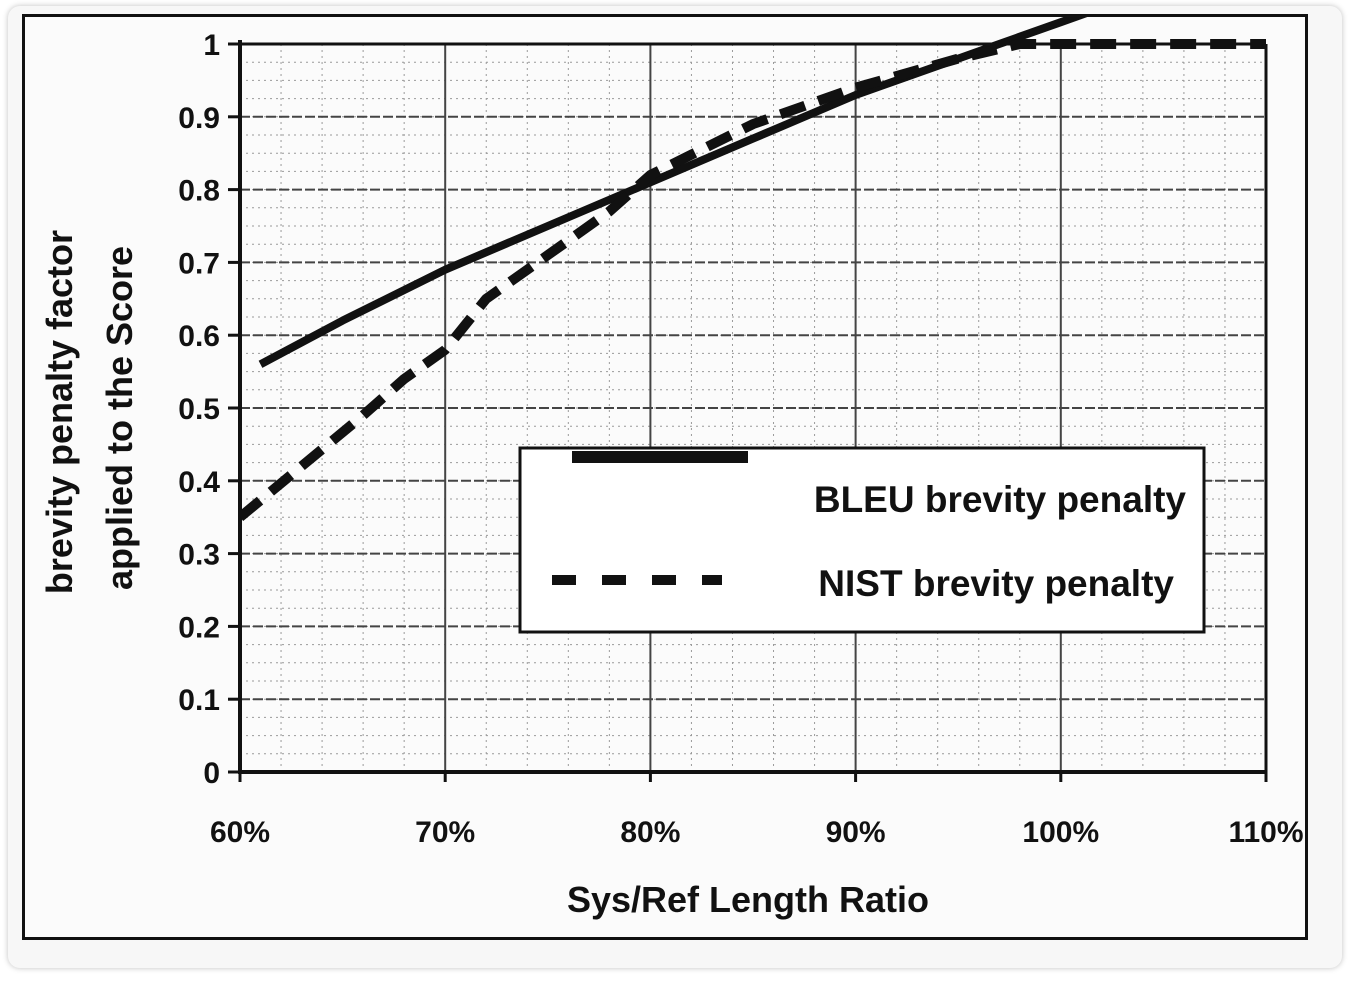 This screenshot has width=1364, height=984. Describe the element at coordinates (119, 418) in the screenshot. I see `y-axis-title-line-2: applied to the Score` at that location.